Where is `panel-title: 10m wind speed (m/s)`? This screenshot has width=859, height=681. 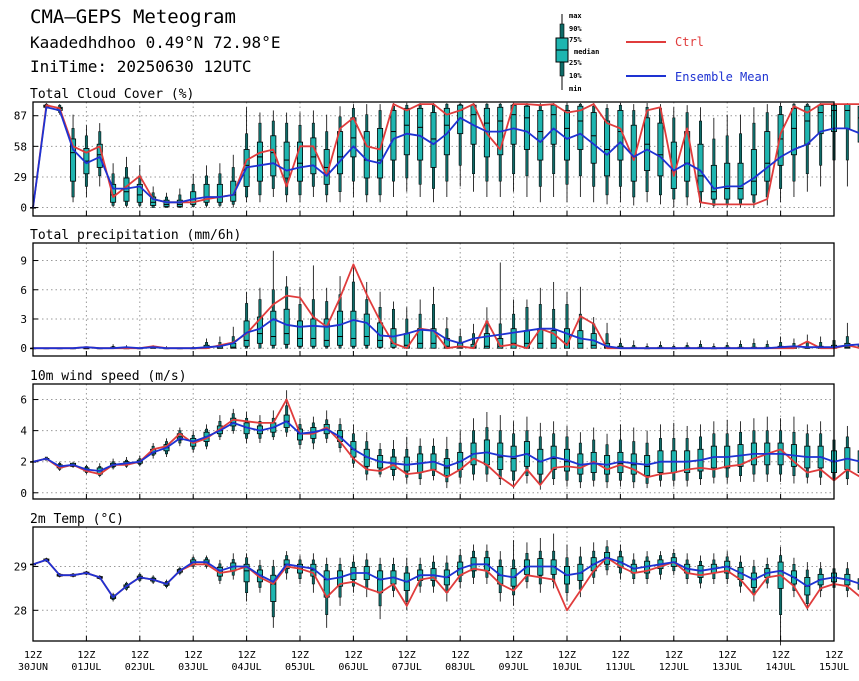
panel-title: 10m wind speed (m/s) is located at coordinates (108, 376).